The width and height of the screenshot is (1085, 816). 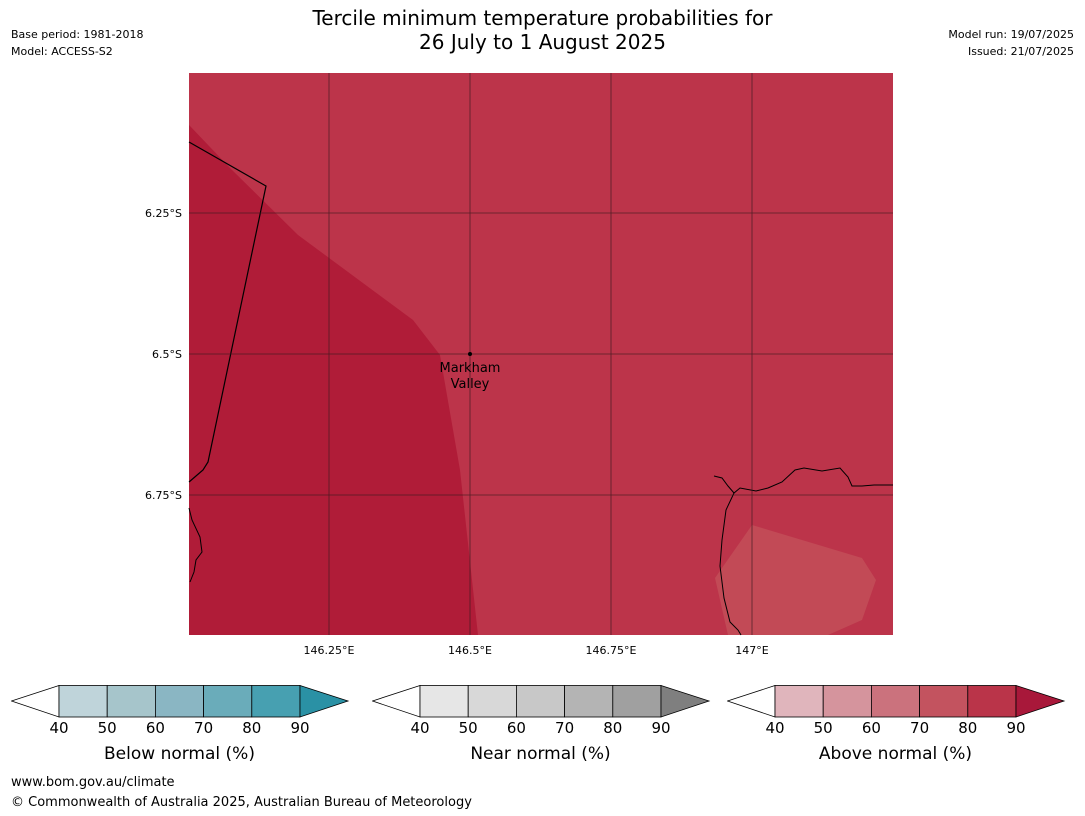 I want to click on below-normal-colorbar, so click(x=180, y=701).